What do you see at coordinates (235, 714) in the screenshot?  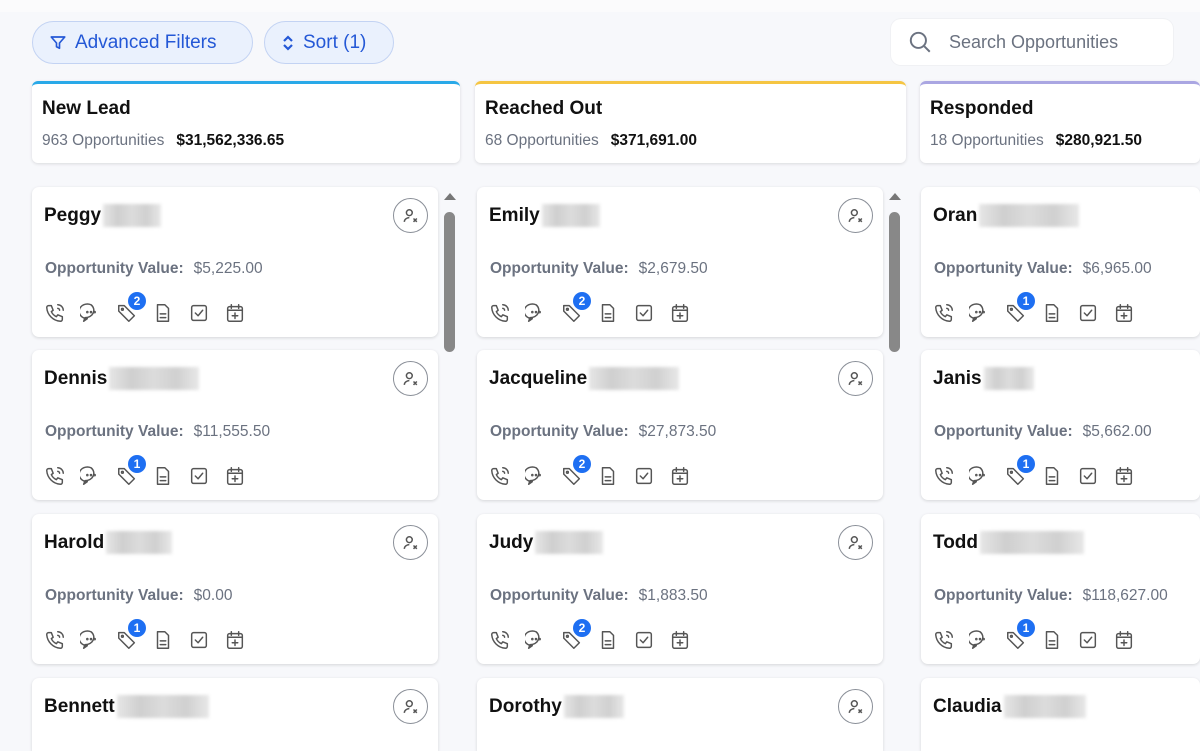 I see `opportunity-card: Bennett` at bounding box center [235, 714].